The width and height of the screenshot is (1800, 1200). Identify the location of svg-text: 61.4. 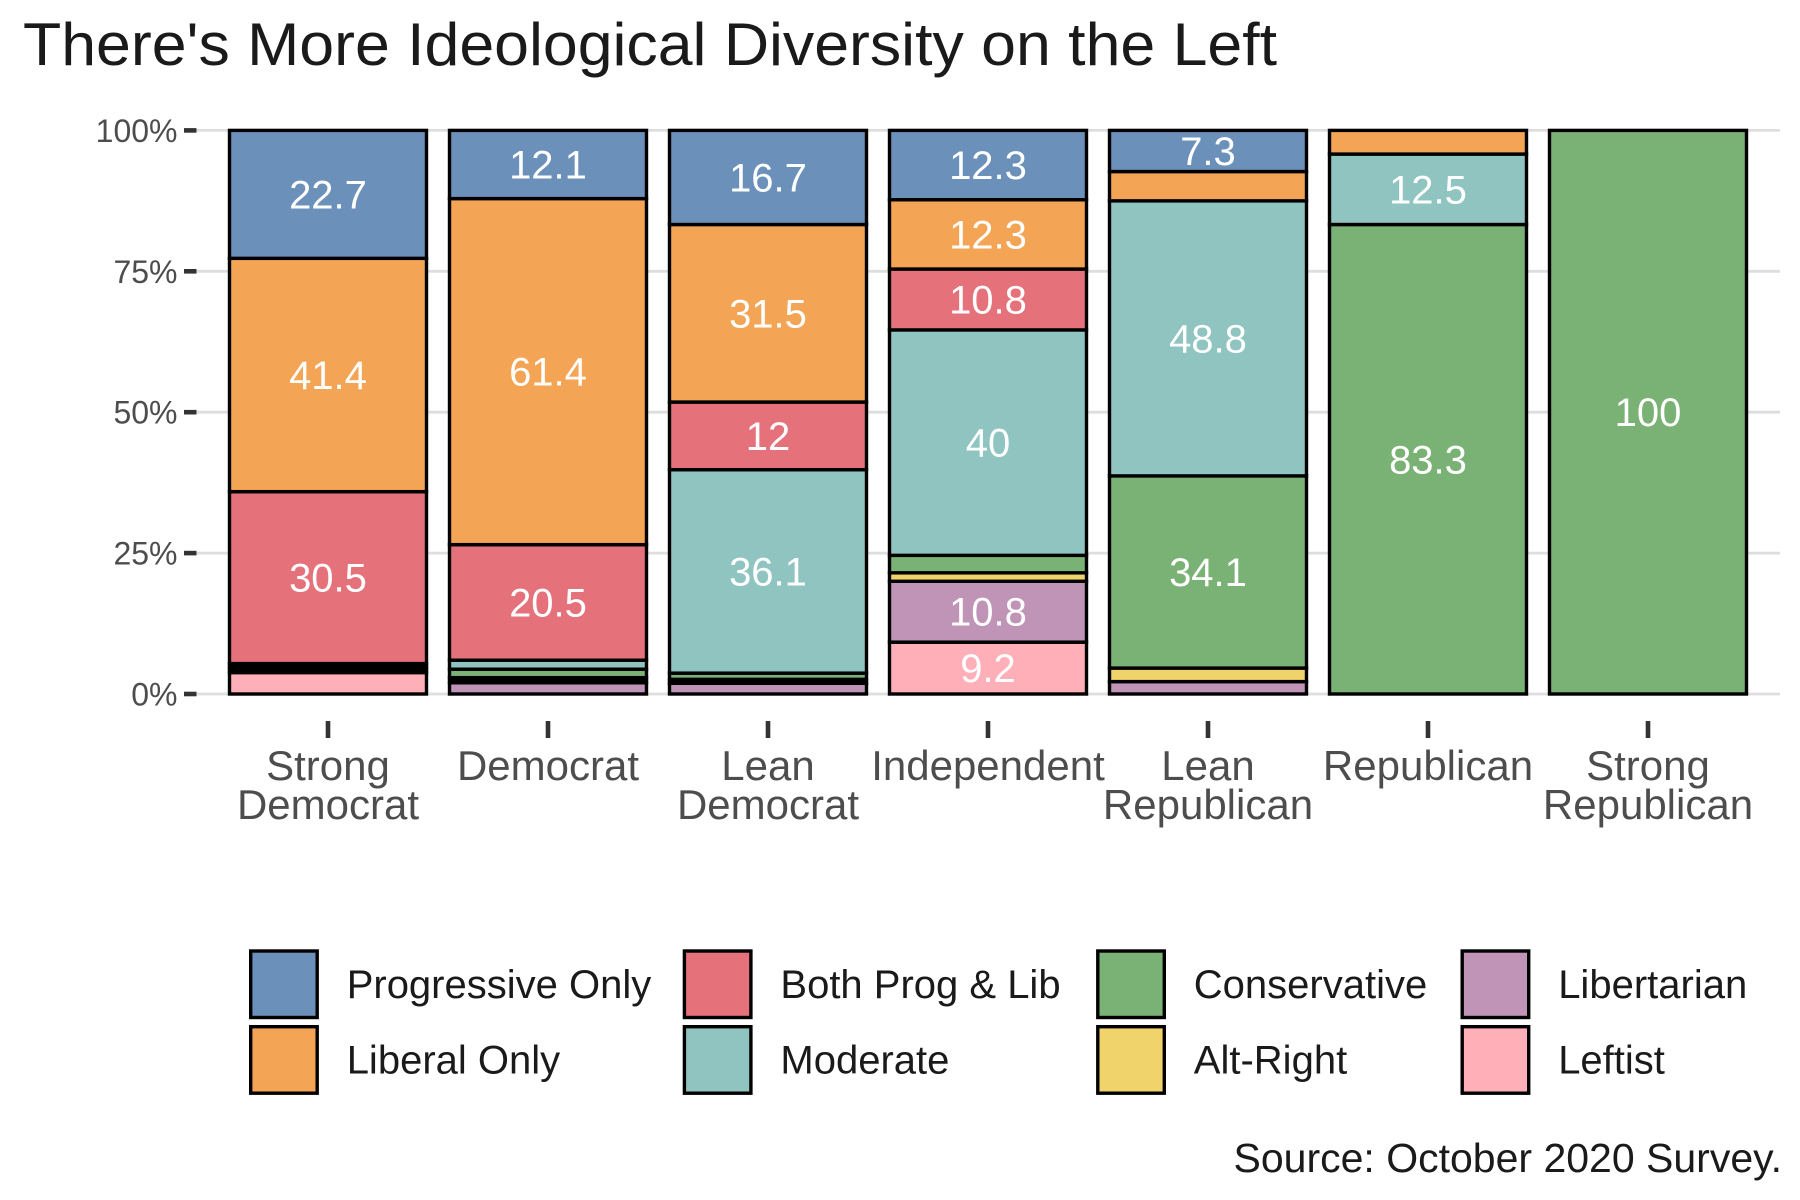
(548, 373).